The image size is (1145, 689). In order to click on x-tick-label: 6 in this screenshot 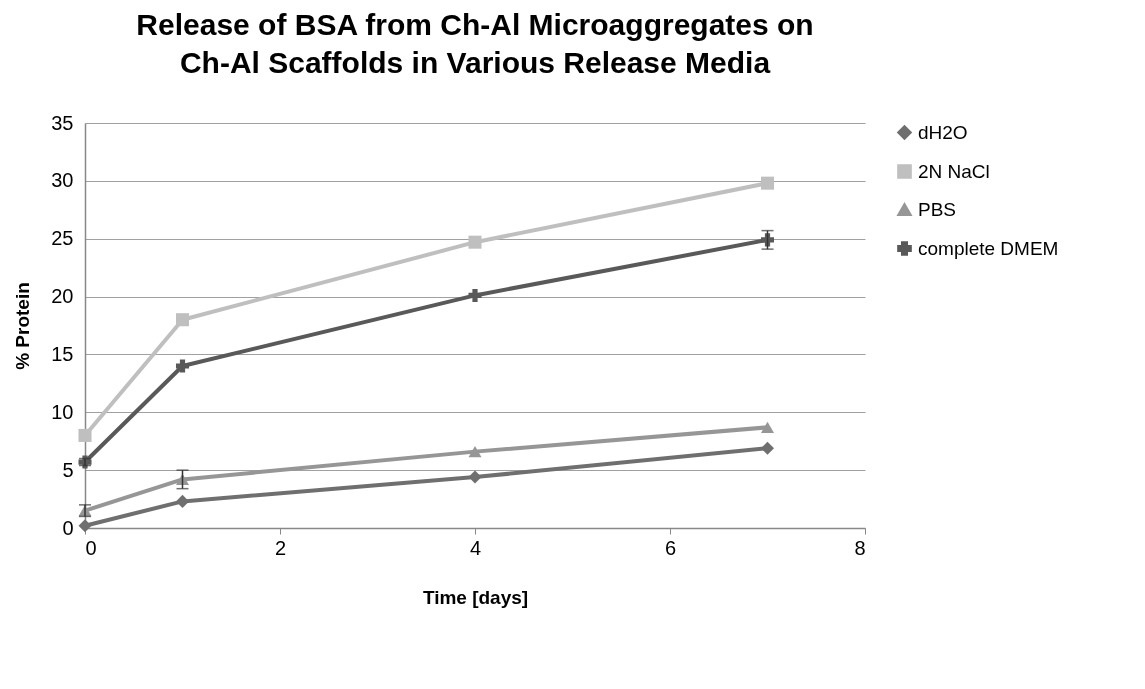, I will do `click(670, 547)`.